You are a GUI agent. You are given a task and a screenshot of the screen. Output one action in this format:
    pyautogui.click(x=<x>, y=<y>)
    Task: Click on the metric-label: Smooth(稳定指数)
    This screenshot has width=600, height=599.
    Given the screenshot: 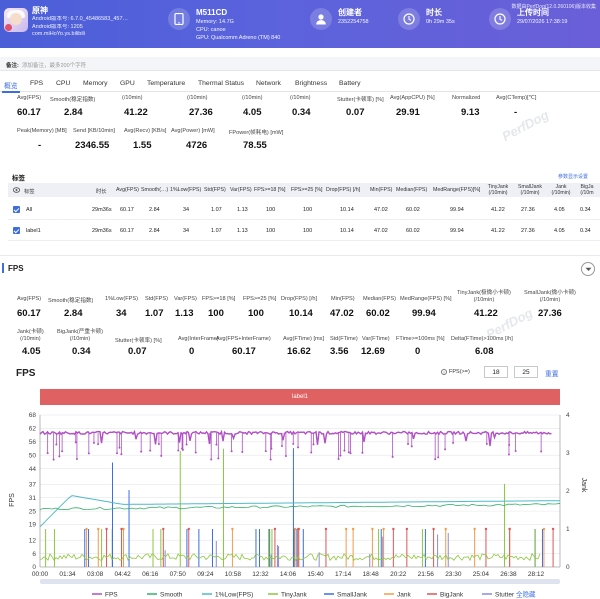 What is the action you would take?
    pyautogui.click(x=71, y=301)
    